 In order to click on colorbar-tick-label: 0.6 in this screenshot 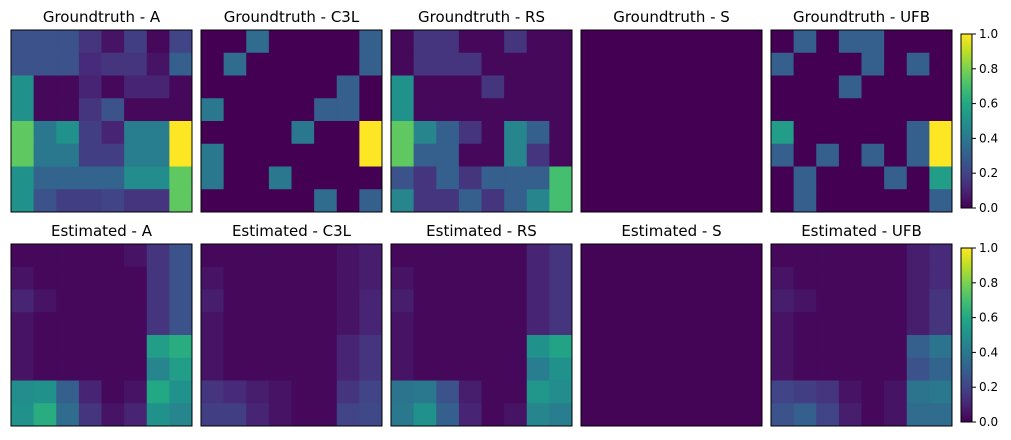, I will do `click(988, 318)`.